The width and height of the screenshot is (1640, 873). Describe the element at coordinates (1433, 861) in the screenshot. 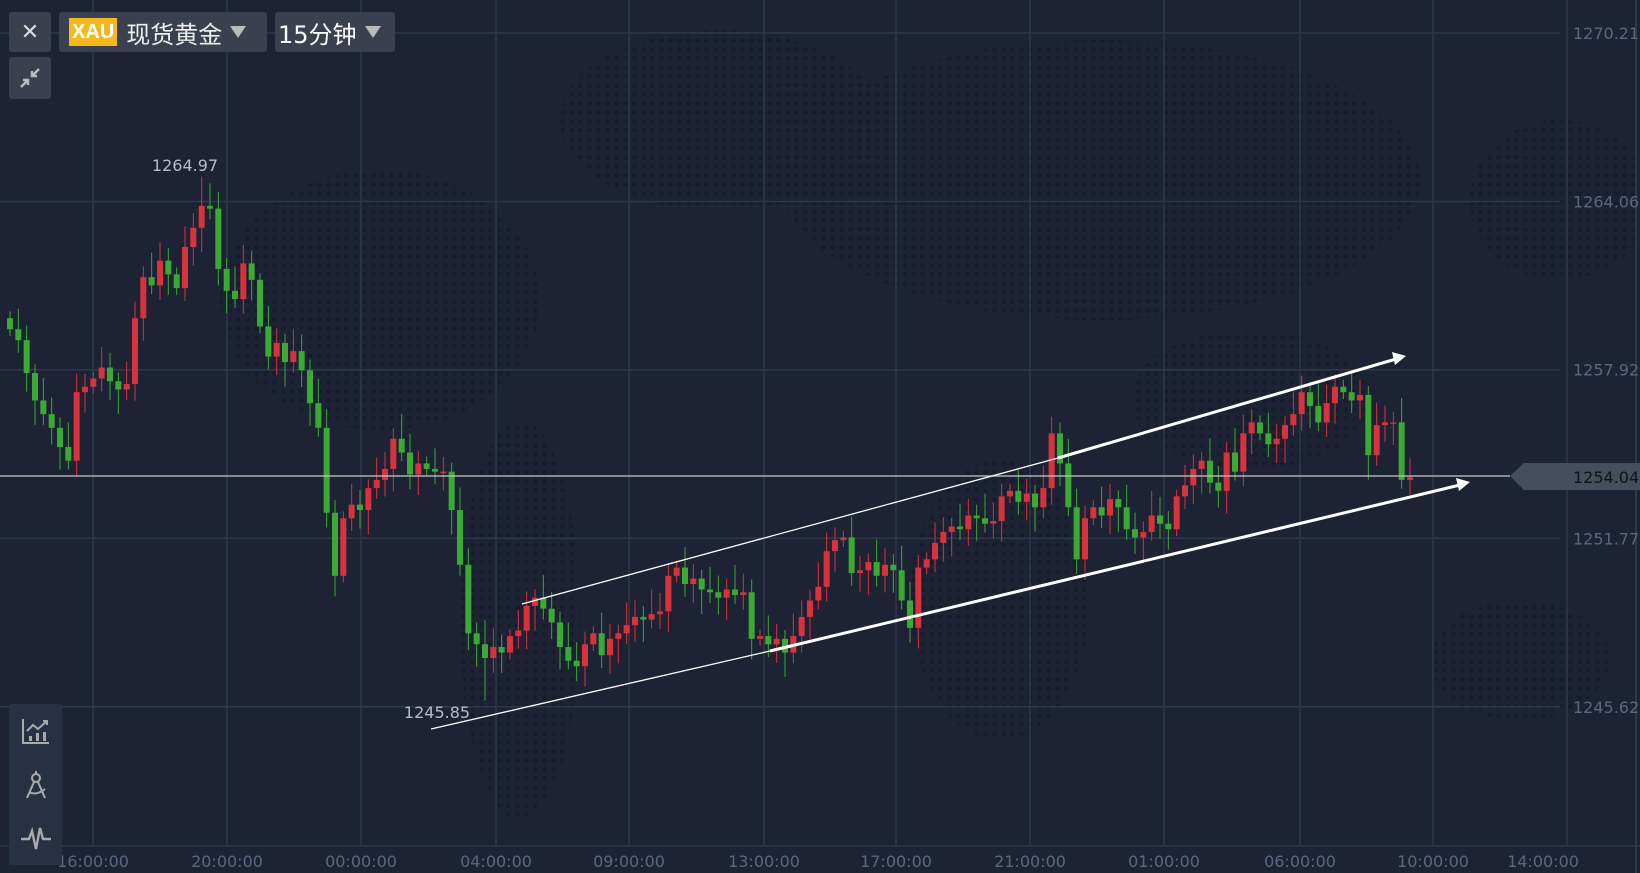

I see `x-tick-label: 10:00:00` at that location.